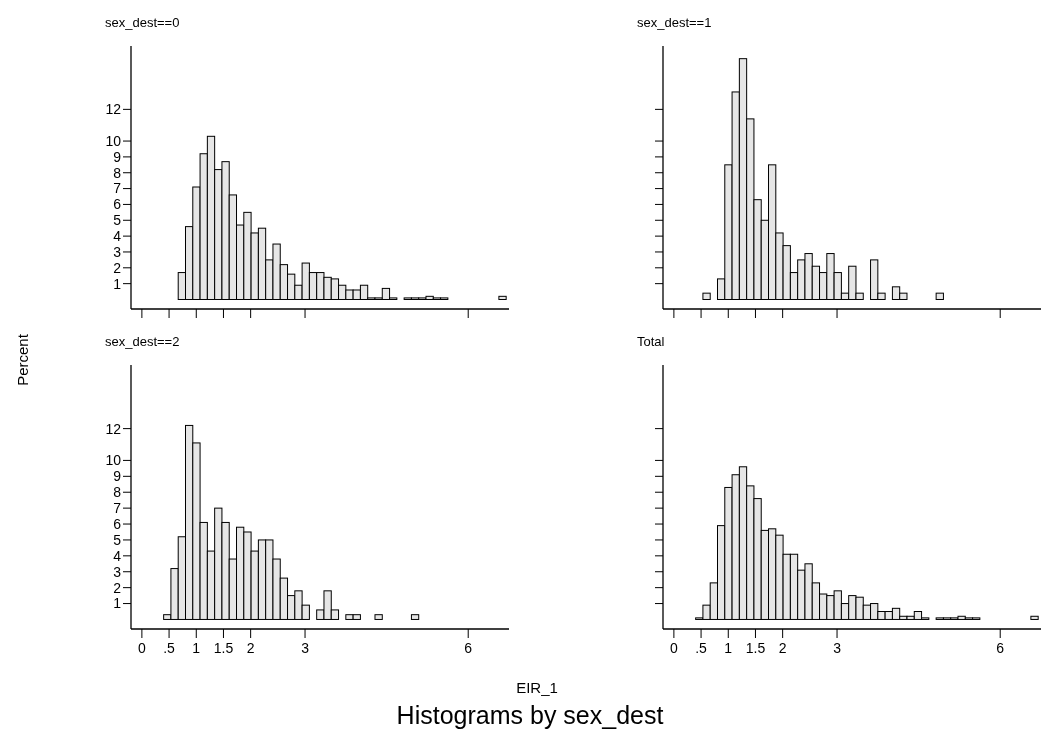 Image resolution: width=1041 pixels, height=747 pixels. Describe the element at coordinates (651, 341) in the screenshot. I see `chart-title: Total` at that location.